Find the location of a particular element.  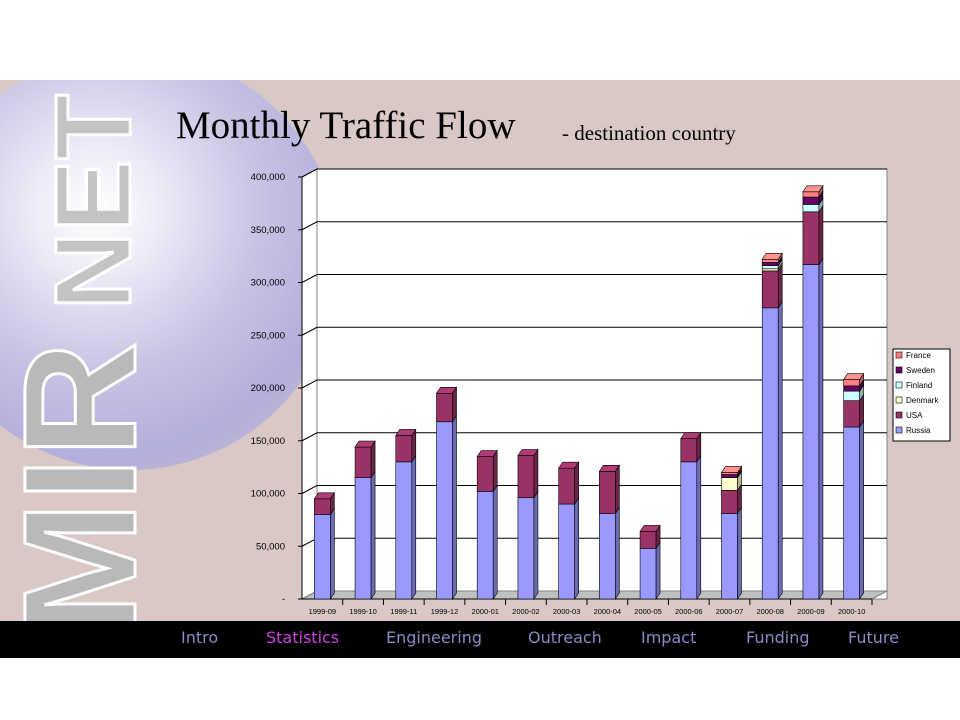

nav-statistics: Statistics is located at coordinates (303, 637).